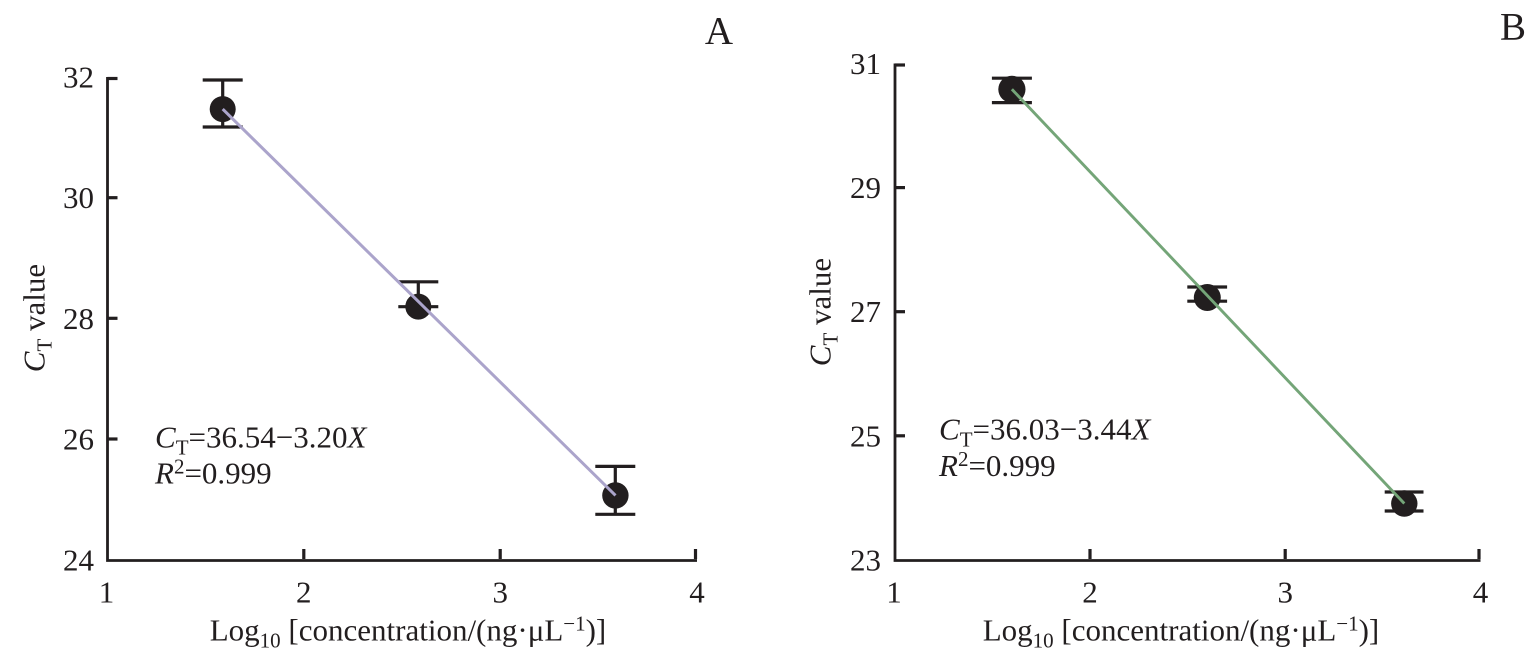 The width and height of the screenshot is (1536, 662). What do you see at coordinates (865, 187) in the screenshot?
I see `svg-text: 29` at bounding box center [865, 187].